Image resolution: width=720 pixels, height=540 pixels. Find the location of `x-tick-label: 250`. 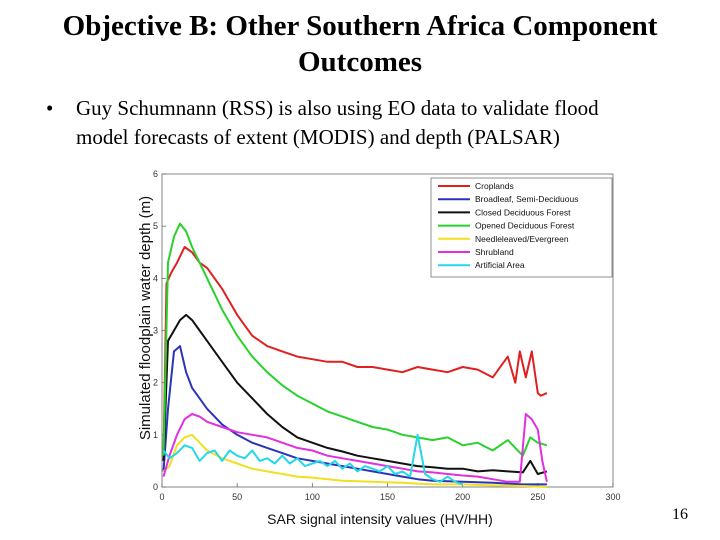

x-tick-label: 250 is located at coordinates (537, 497).